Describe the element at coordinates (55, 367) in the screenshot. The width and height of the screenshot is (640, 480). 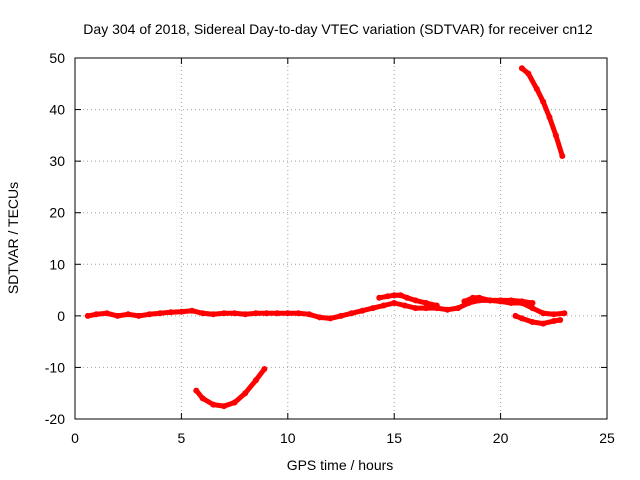
I see `y-tick-label: -10` at that location.